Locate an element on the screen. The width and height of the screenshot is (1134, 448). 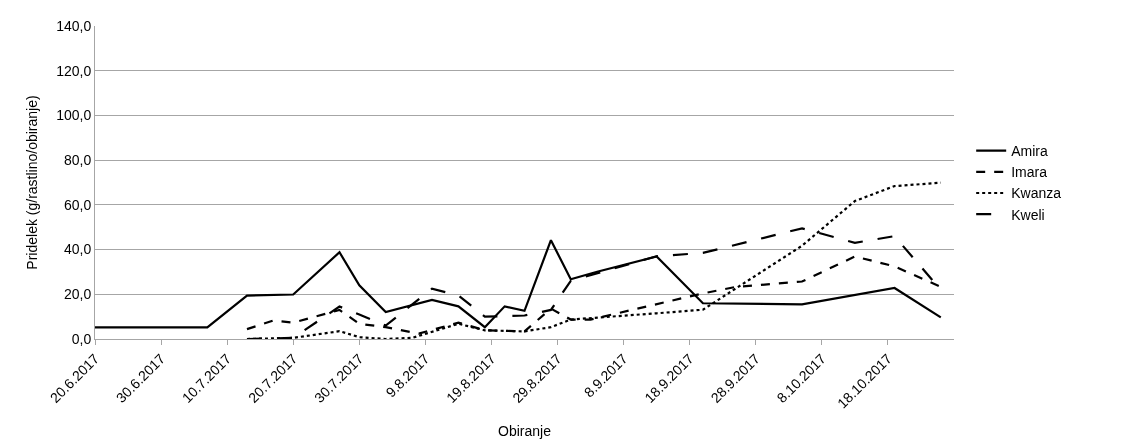
y-tick-label: 140,0 is located at coordinates (74, 25).